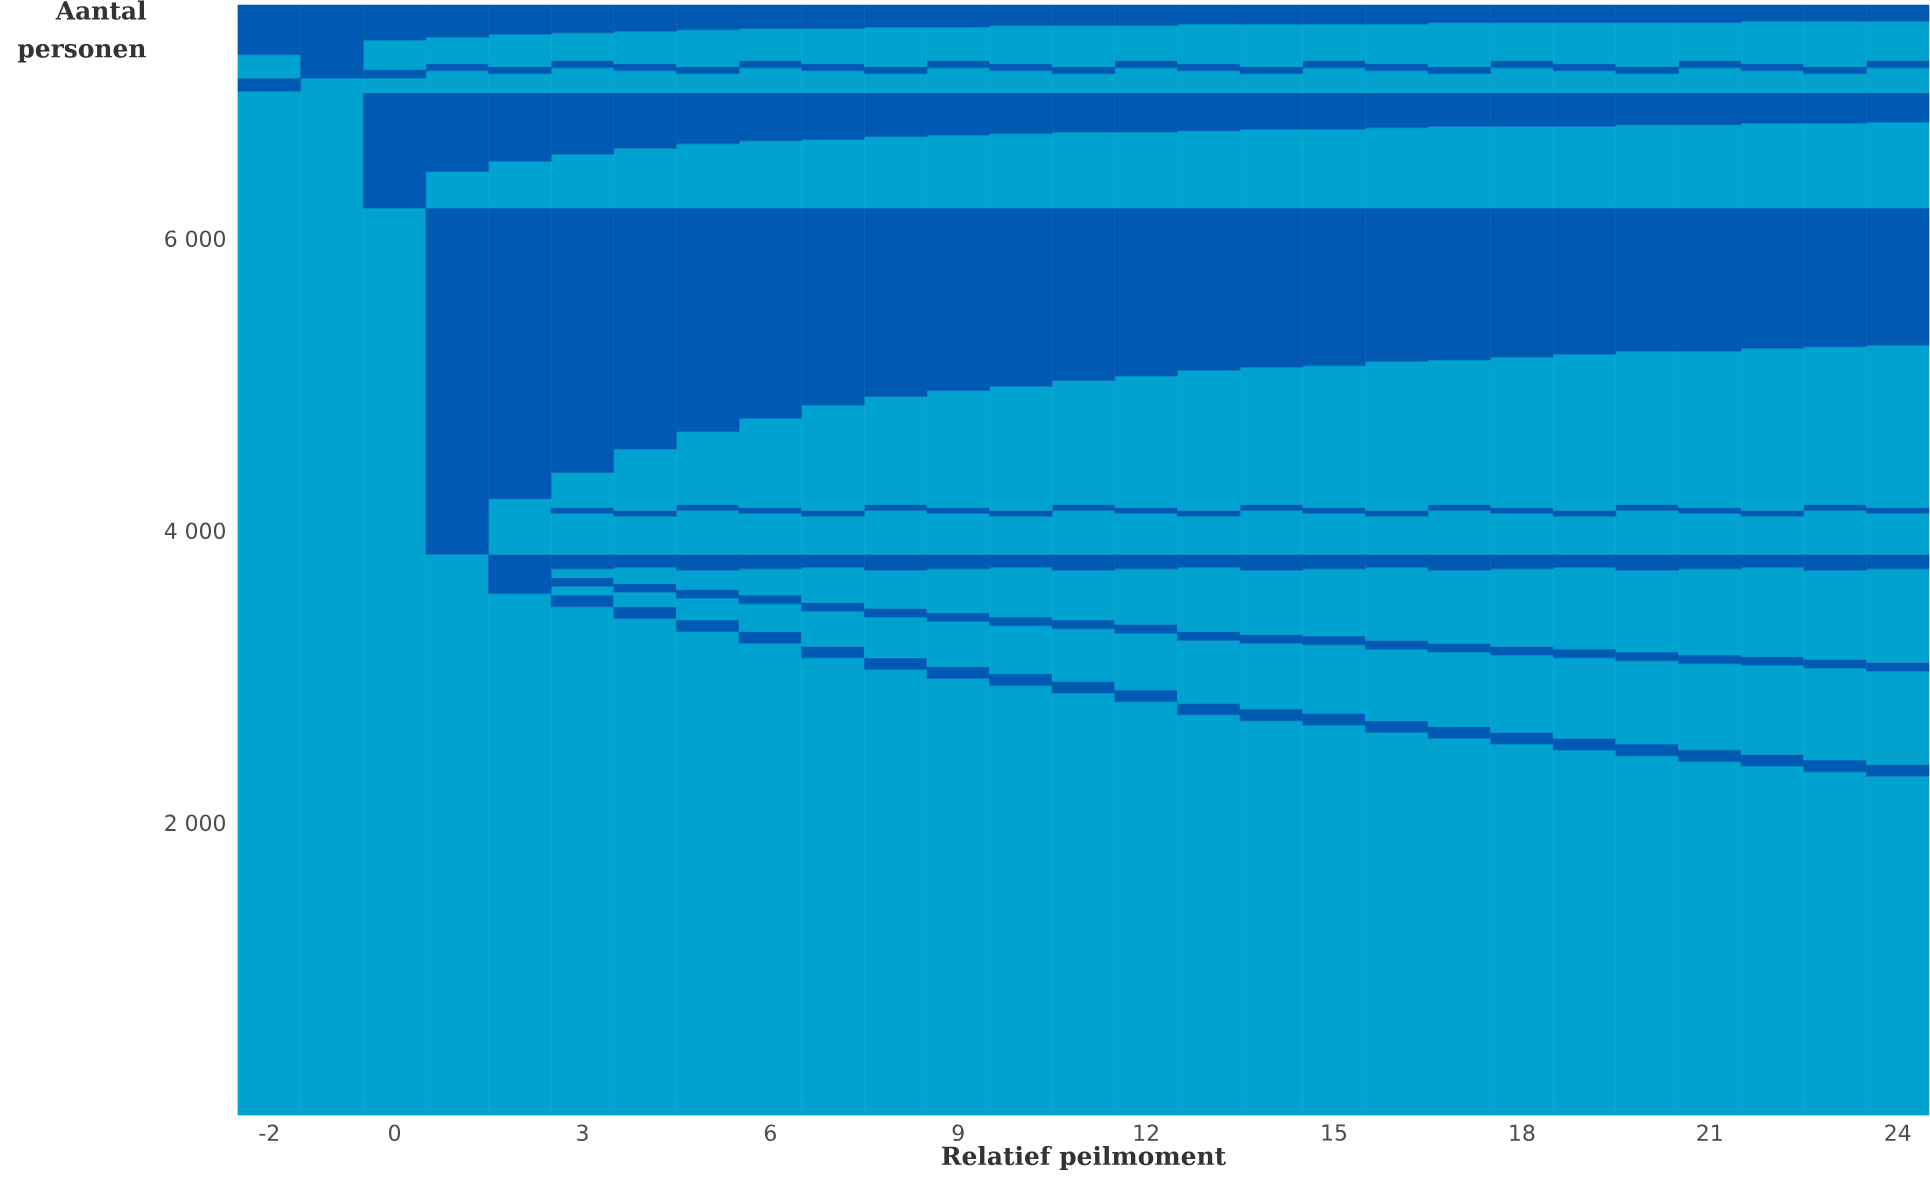 Image resolution: width=1930 pixels, height=1188 pixels. Describe the element at coordinates (195, 823) in the screenshot. I see `y-tick-label: 2 000` at that location.